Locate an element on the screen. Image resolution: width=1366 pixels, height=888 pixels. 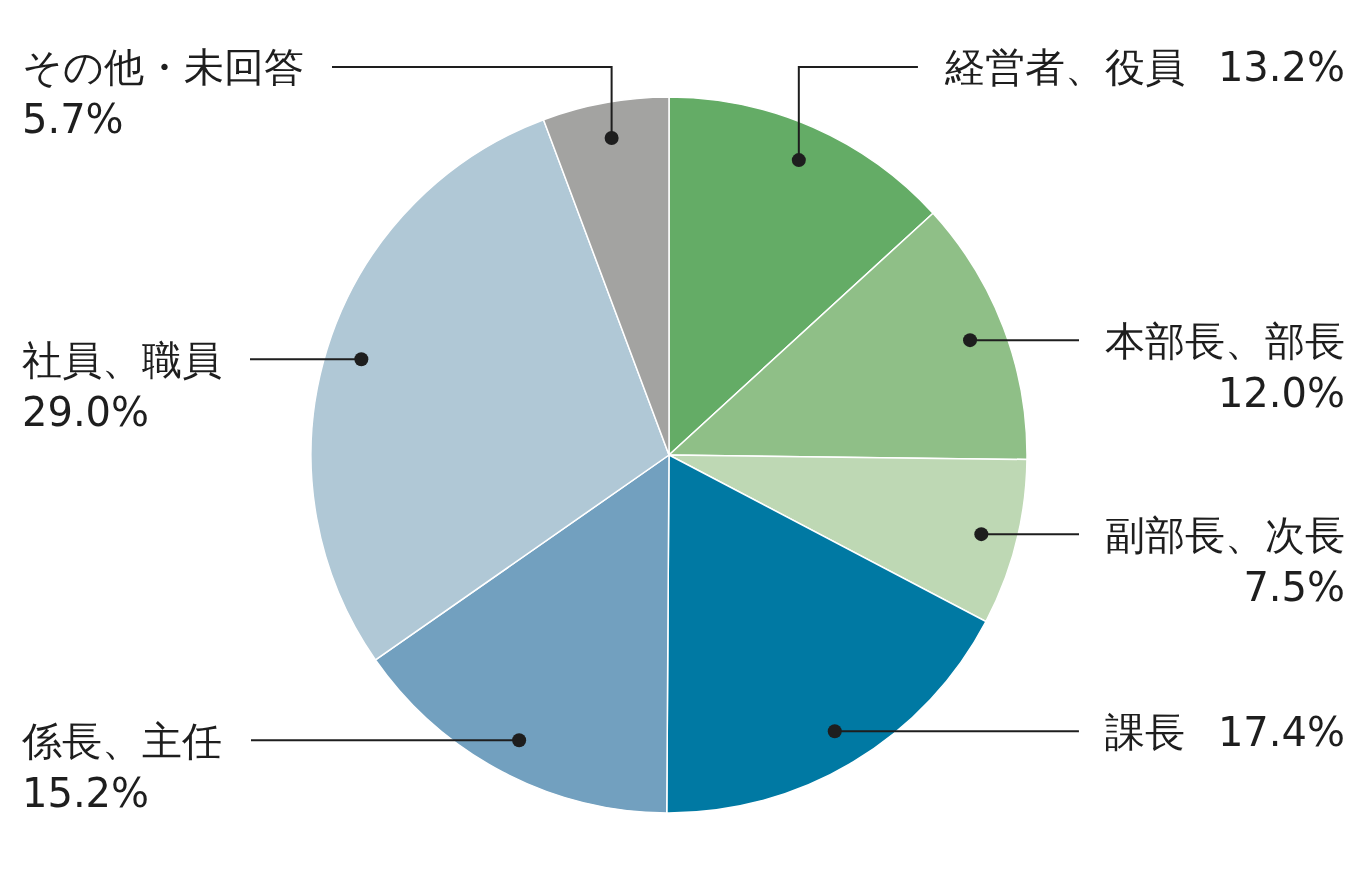
data-label: 7.5% is located at coordinates (1294, 586).